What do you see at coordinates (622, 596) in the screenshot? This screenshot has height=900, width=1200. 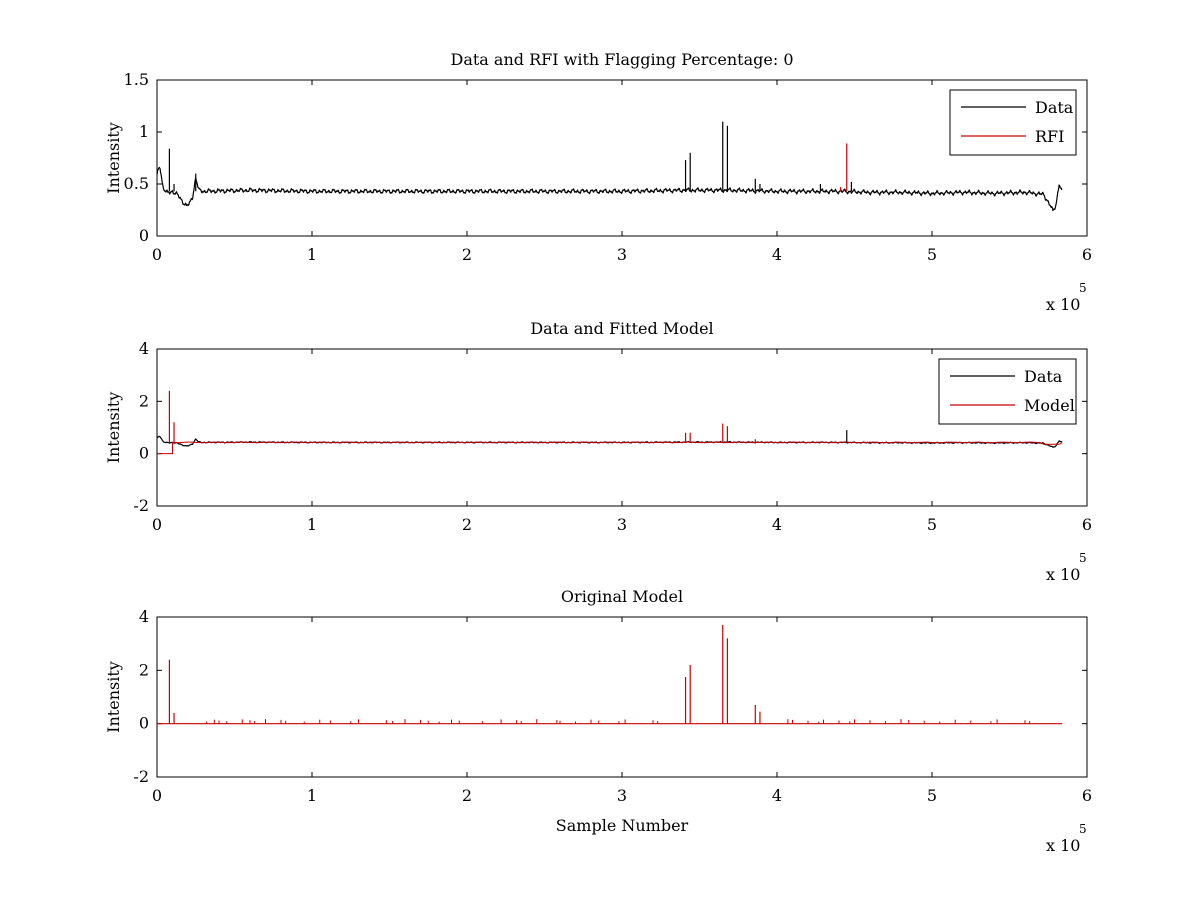 I see `chart-title: Original Model` at bounding box center [622, 596].